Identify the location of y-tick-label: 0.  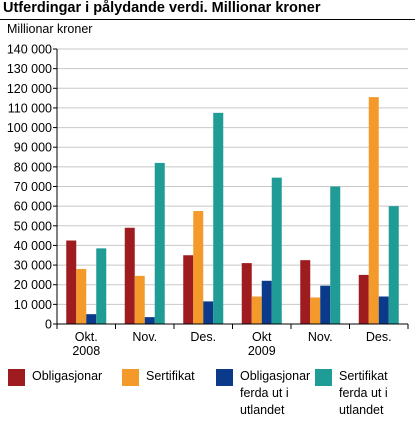
(48, 325).